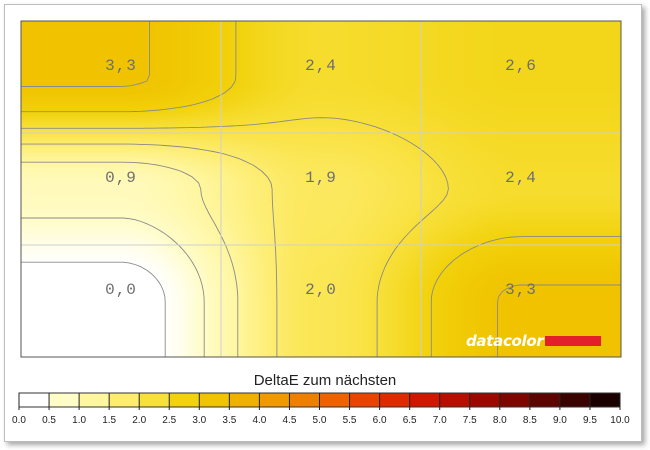  Describe the element at coordinates (350, 420) in the screenshot. I see `colorbar-tick-label: 5.5` at that location.